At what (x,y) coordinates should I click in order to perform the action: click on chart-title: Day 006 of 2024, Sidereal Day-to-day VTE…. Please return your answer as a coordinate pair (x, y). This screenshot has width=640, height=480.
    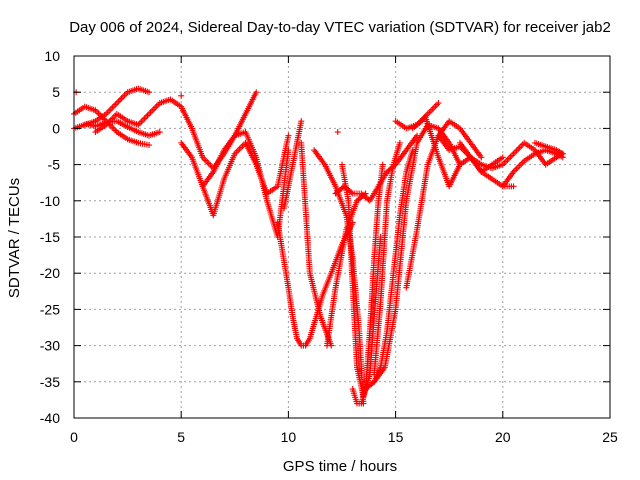
    Looking at the image, I should click on (340, 27).